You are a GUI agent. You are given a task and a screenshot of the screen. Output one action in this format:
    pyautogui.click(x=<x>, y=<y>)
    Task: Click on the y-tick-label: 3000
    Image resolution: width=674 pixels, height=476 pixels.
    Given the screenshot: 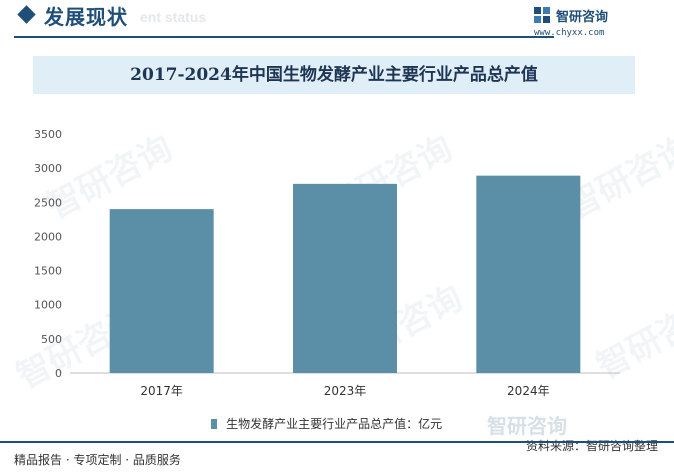 What is the action you would take?
    pyautogui.click(x=48, y=168)
    